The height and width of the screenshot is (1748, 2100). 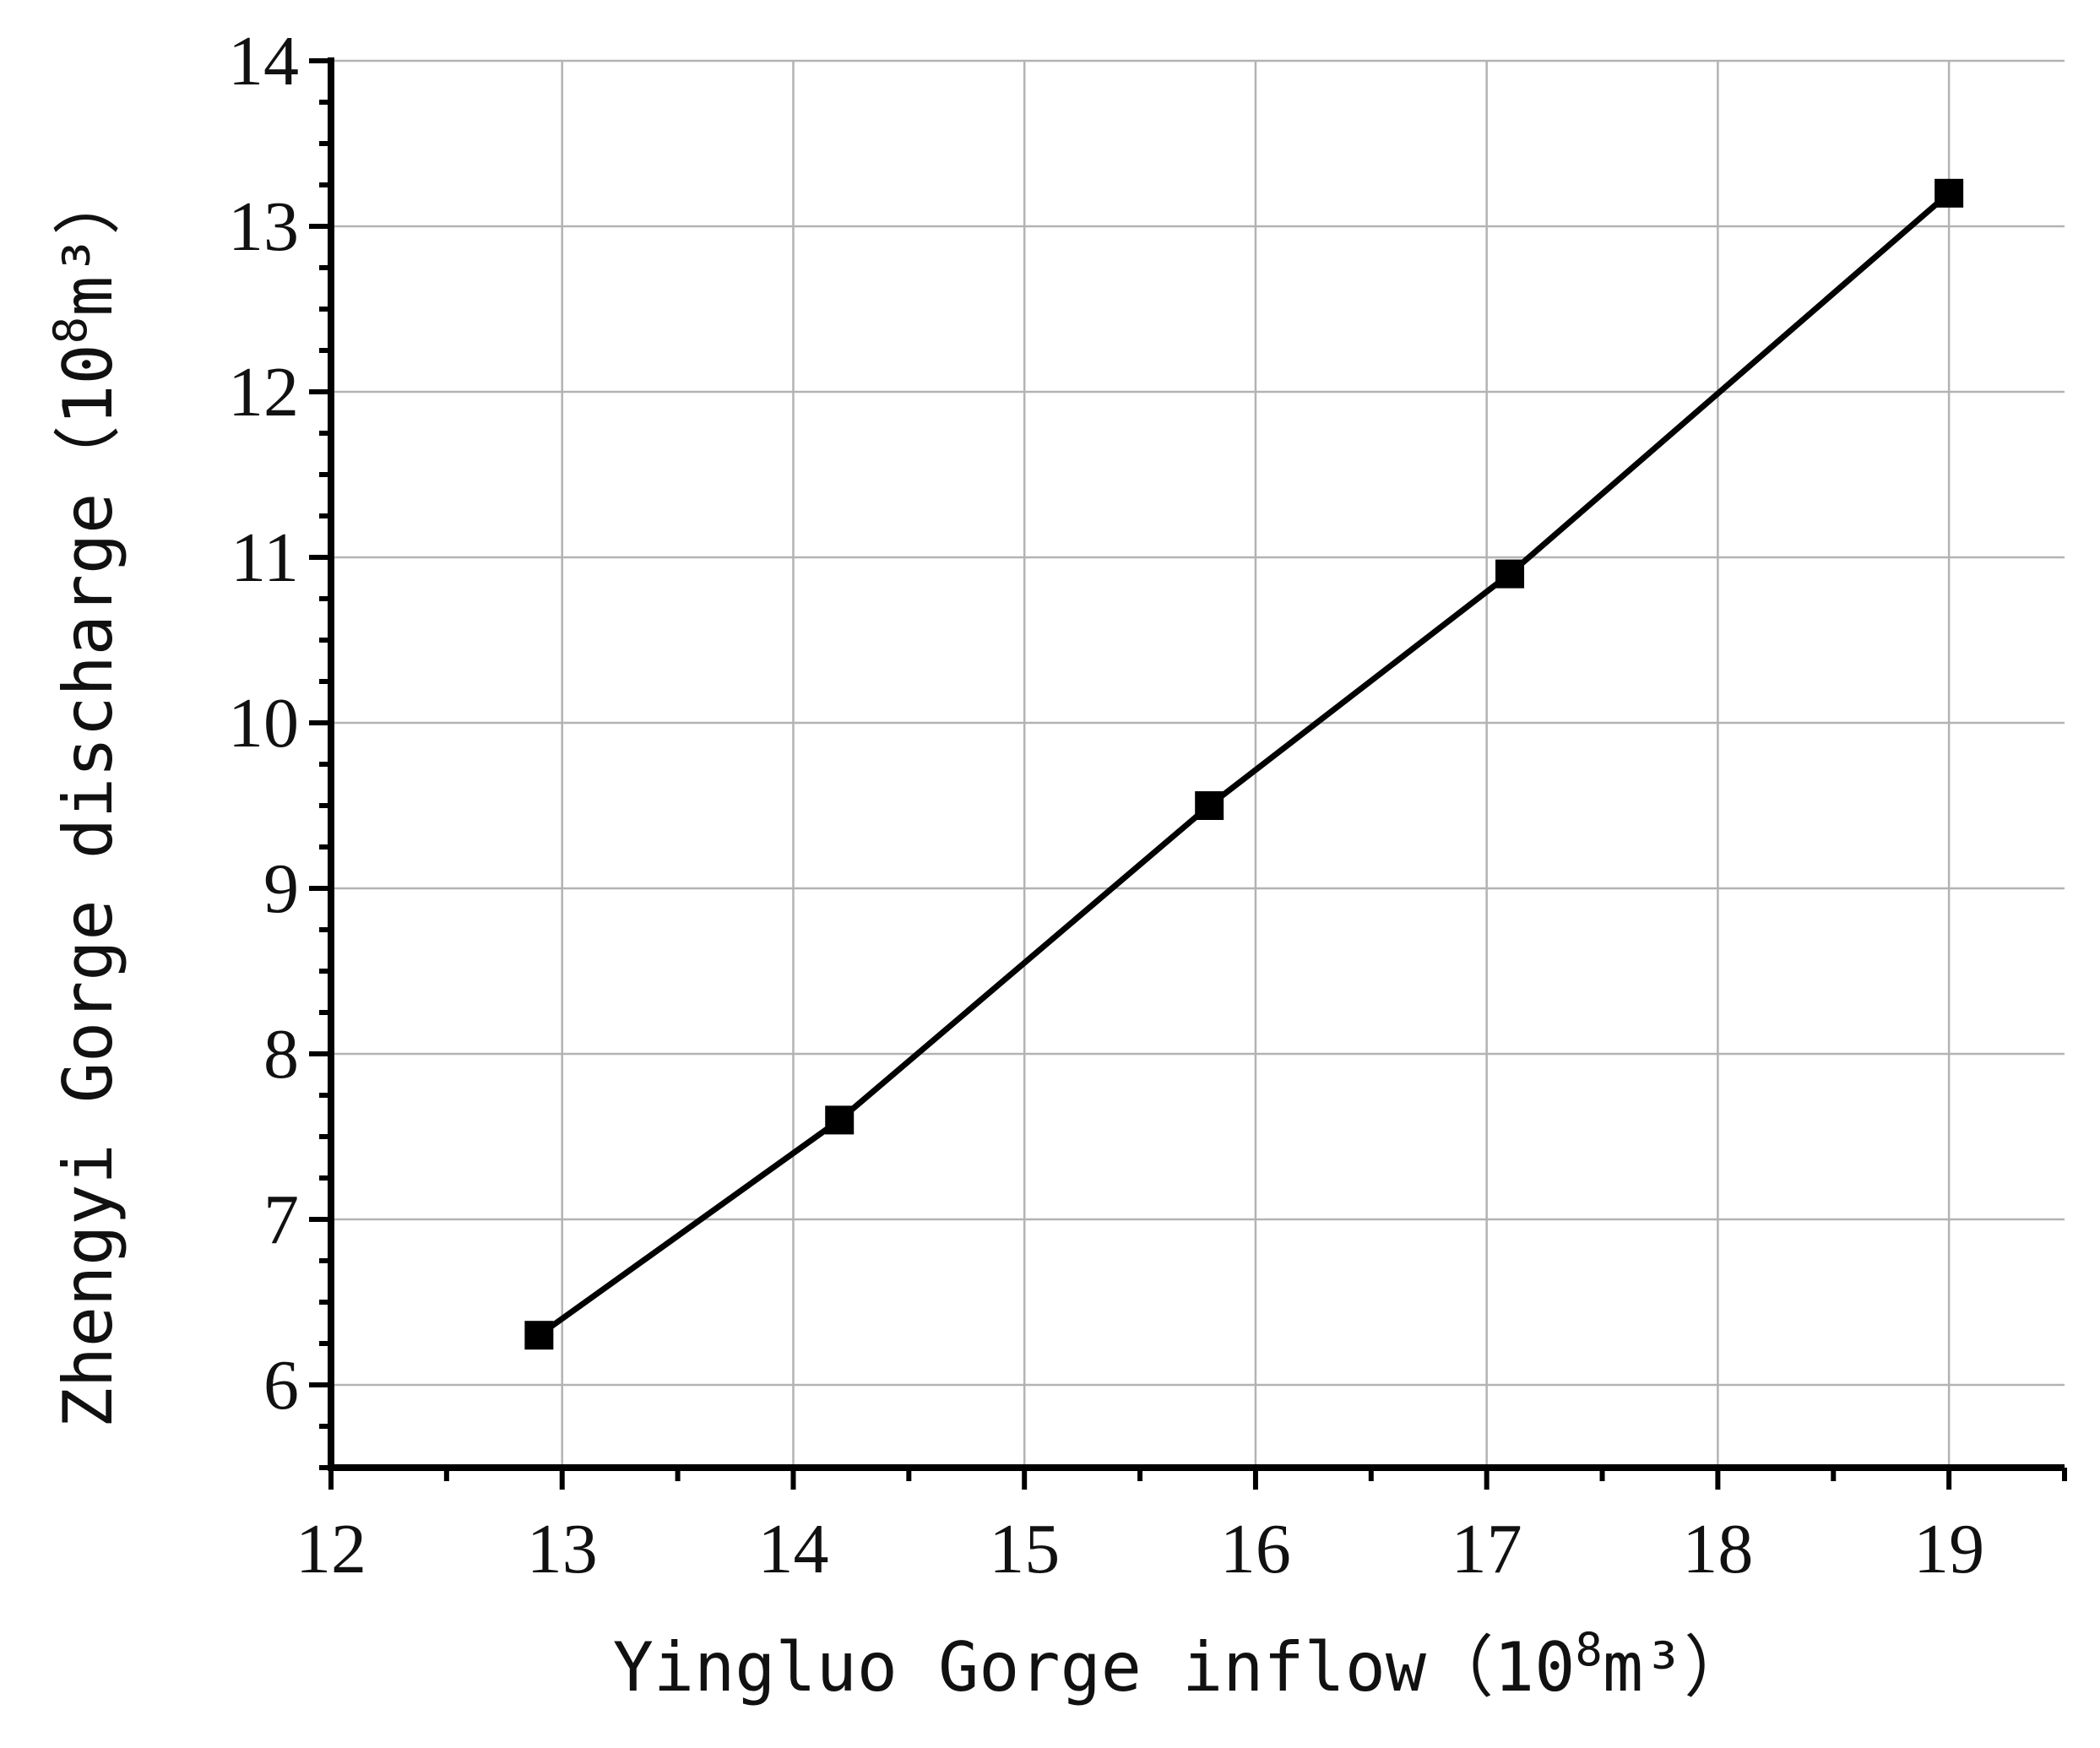 I want to click on y-tick-label-10: 10, so click(x=264, y=723).